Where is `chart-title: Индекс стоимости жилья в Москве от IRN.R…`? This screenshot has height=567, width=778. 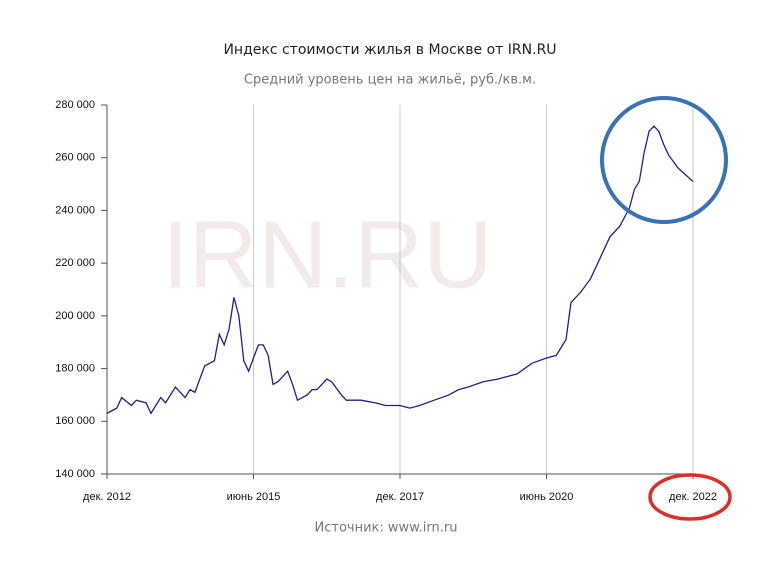 chart-title: Индекс стоимости жилья в Москве от IRN.R… is located at coordinates (389, 50).